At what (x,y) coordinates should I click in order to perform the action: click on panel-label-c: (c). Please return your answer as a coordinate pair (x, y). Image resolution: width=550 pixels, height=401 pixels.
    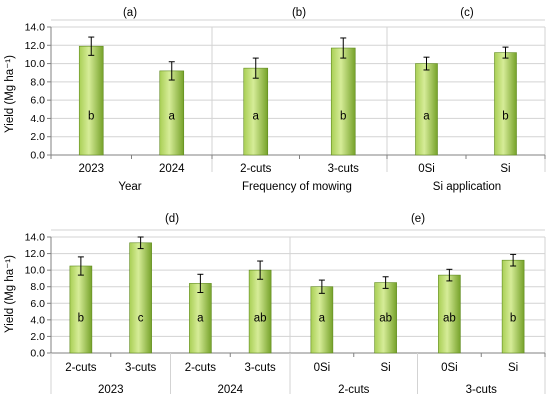
    Looking at the image, I should click on (467, 13).